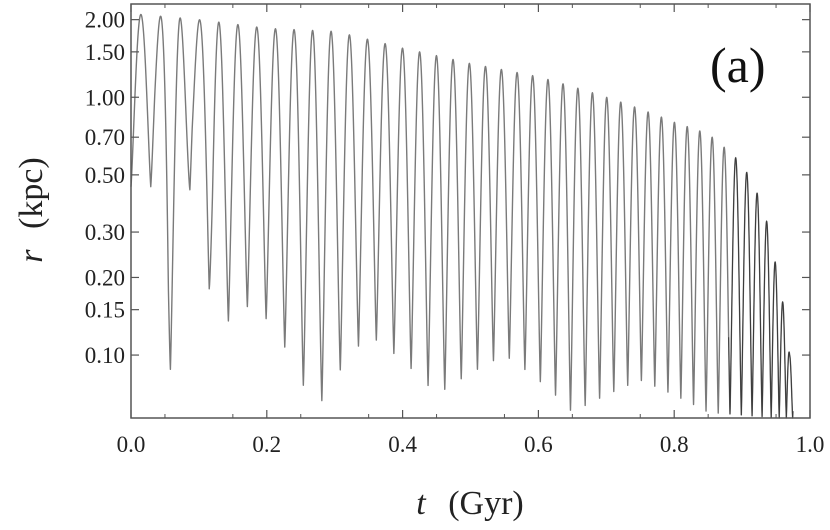 This screenshot has width=830, height=530. Describe the element at coordinates (421, 503) in the screenshot. I see `x-axis-variable: t` at that location.